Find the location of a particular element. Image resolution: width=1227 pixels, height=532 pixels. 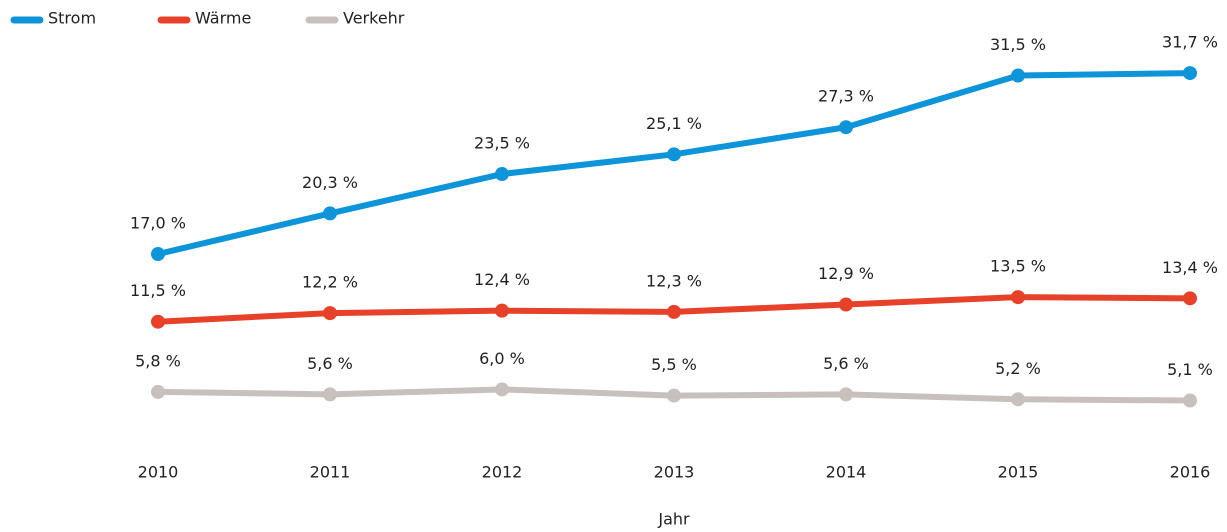

x-tick-label: 2016 is located at coordinates (1190, 472).